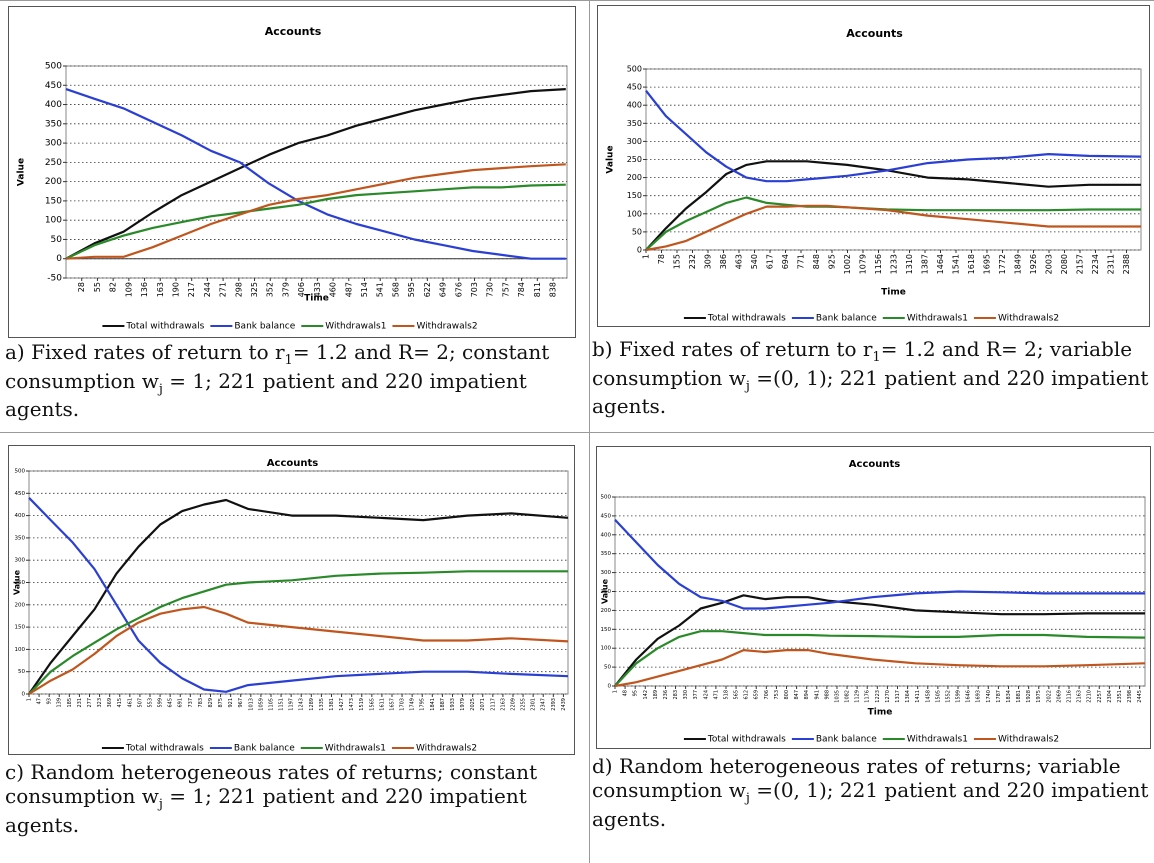  I want to click on x-tick-label: 1693, so click(979, 696).